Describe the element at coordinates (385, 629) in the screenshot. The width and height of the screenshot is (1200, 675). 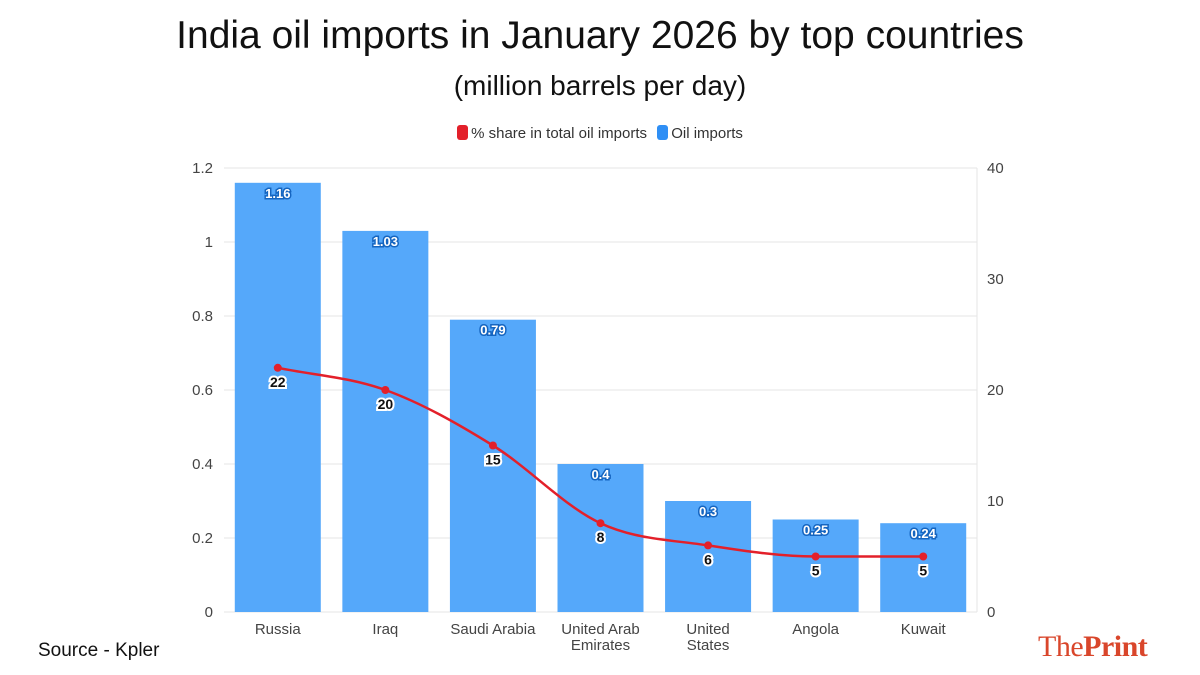
I see `category-label: Iraq` at that location.